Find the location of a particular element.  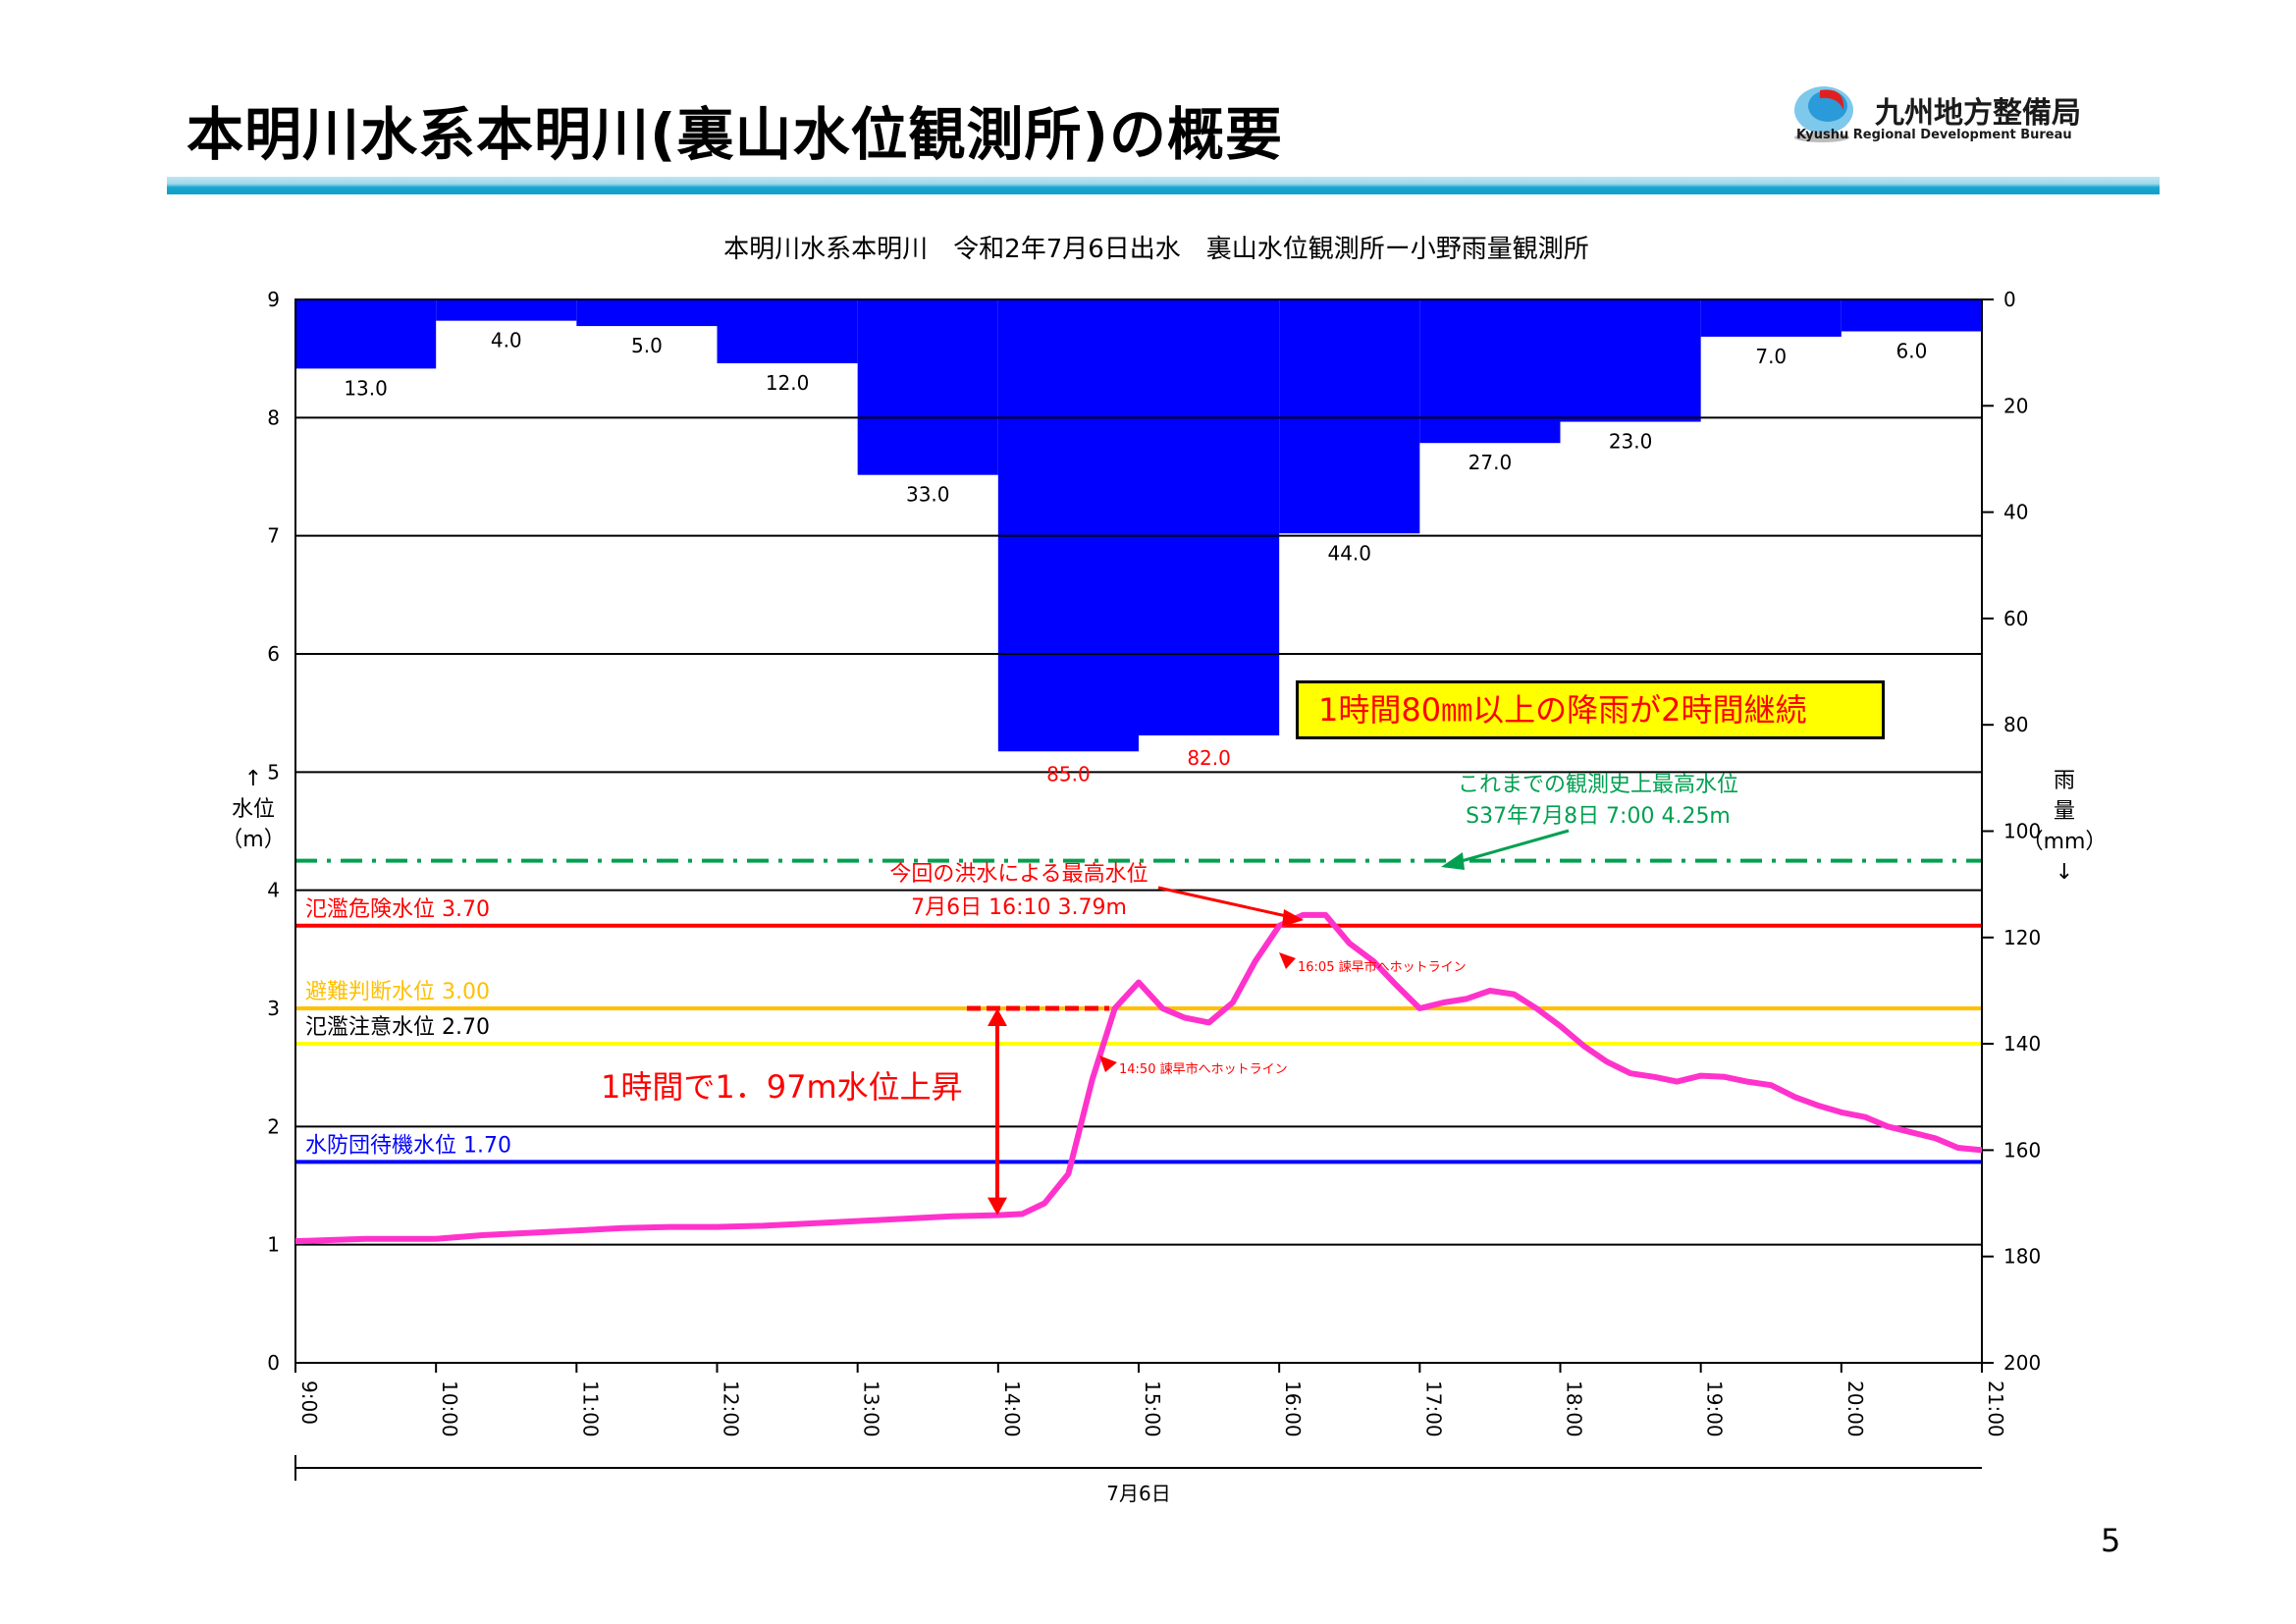

rise-arrow-down-icon is located at coordinates (998, 1206).